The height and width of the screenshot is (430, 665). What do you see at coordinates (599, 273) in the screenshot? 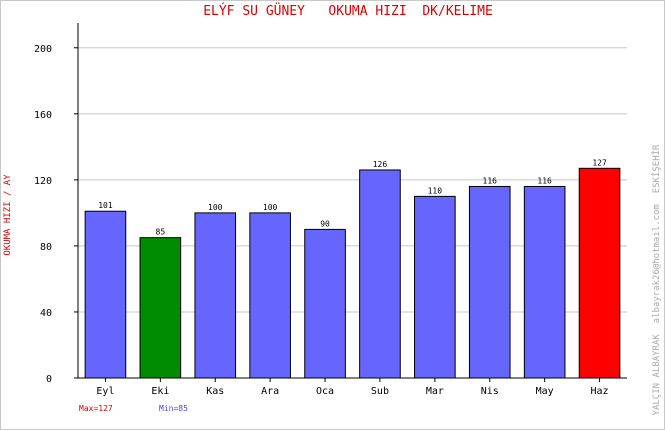
I see `bar-haz` at bounding box center [599, 273].